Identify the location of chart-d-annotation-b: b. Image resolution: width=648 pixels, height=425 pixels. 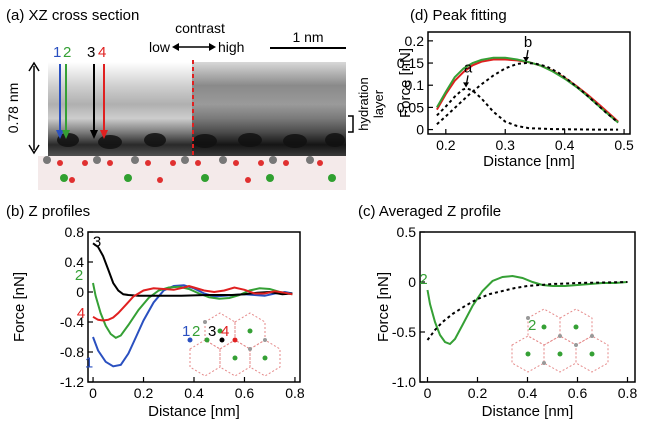
(528, 42).